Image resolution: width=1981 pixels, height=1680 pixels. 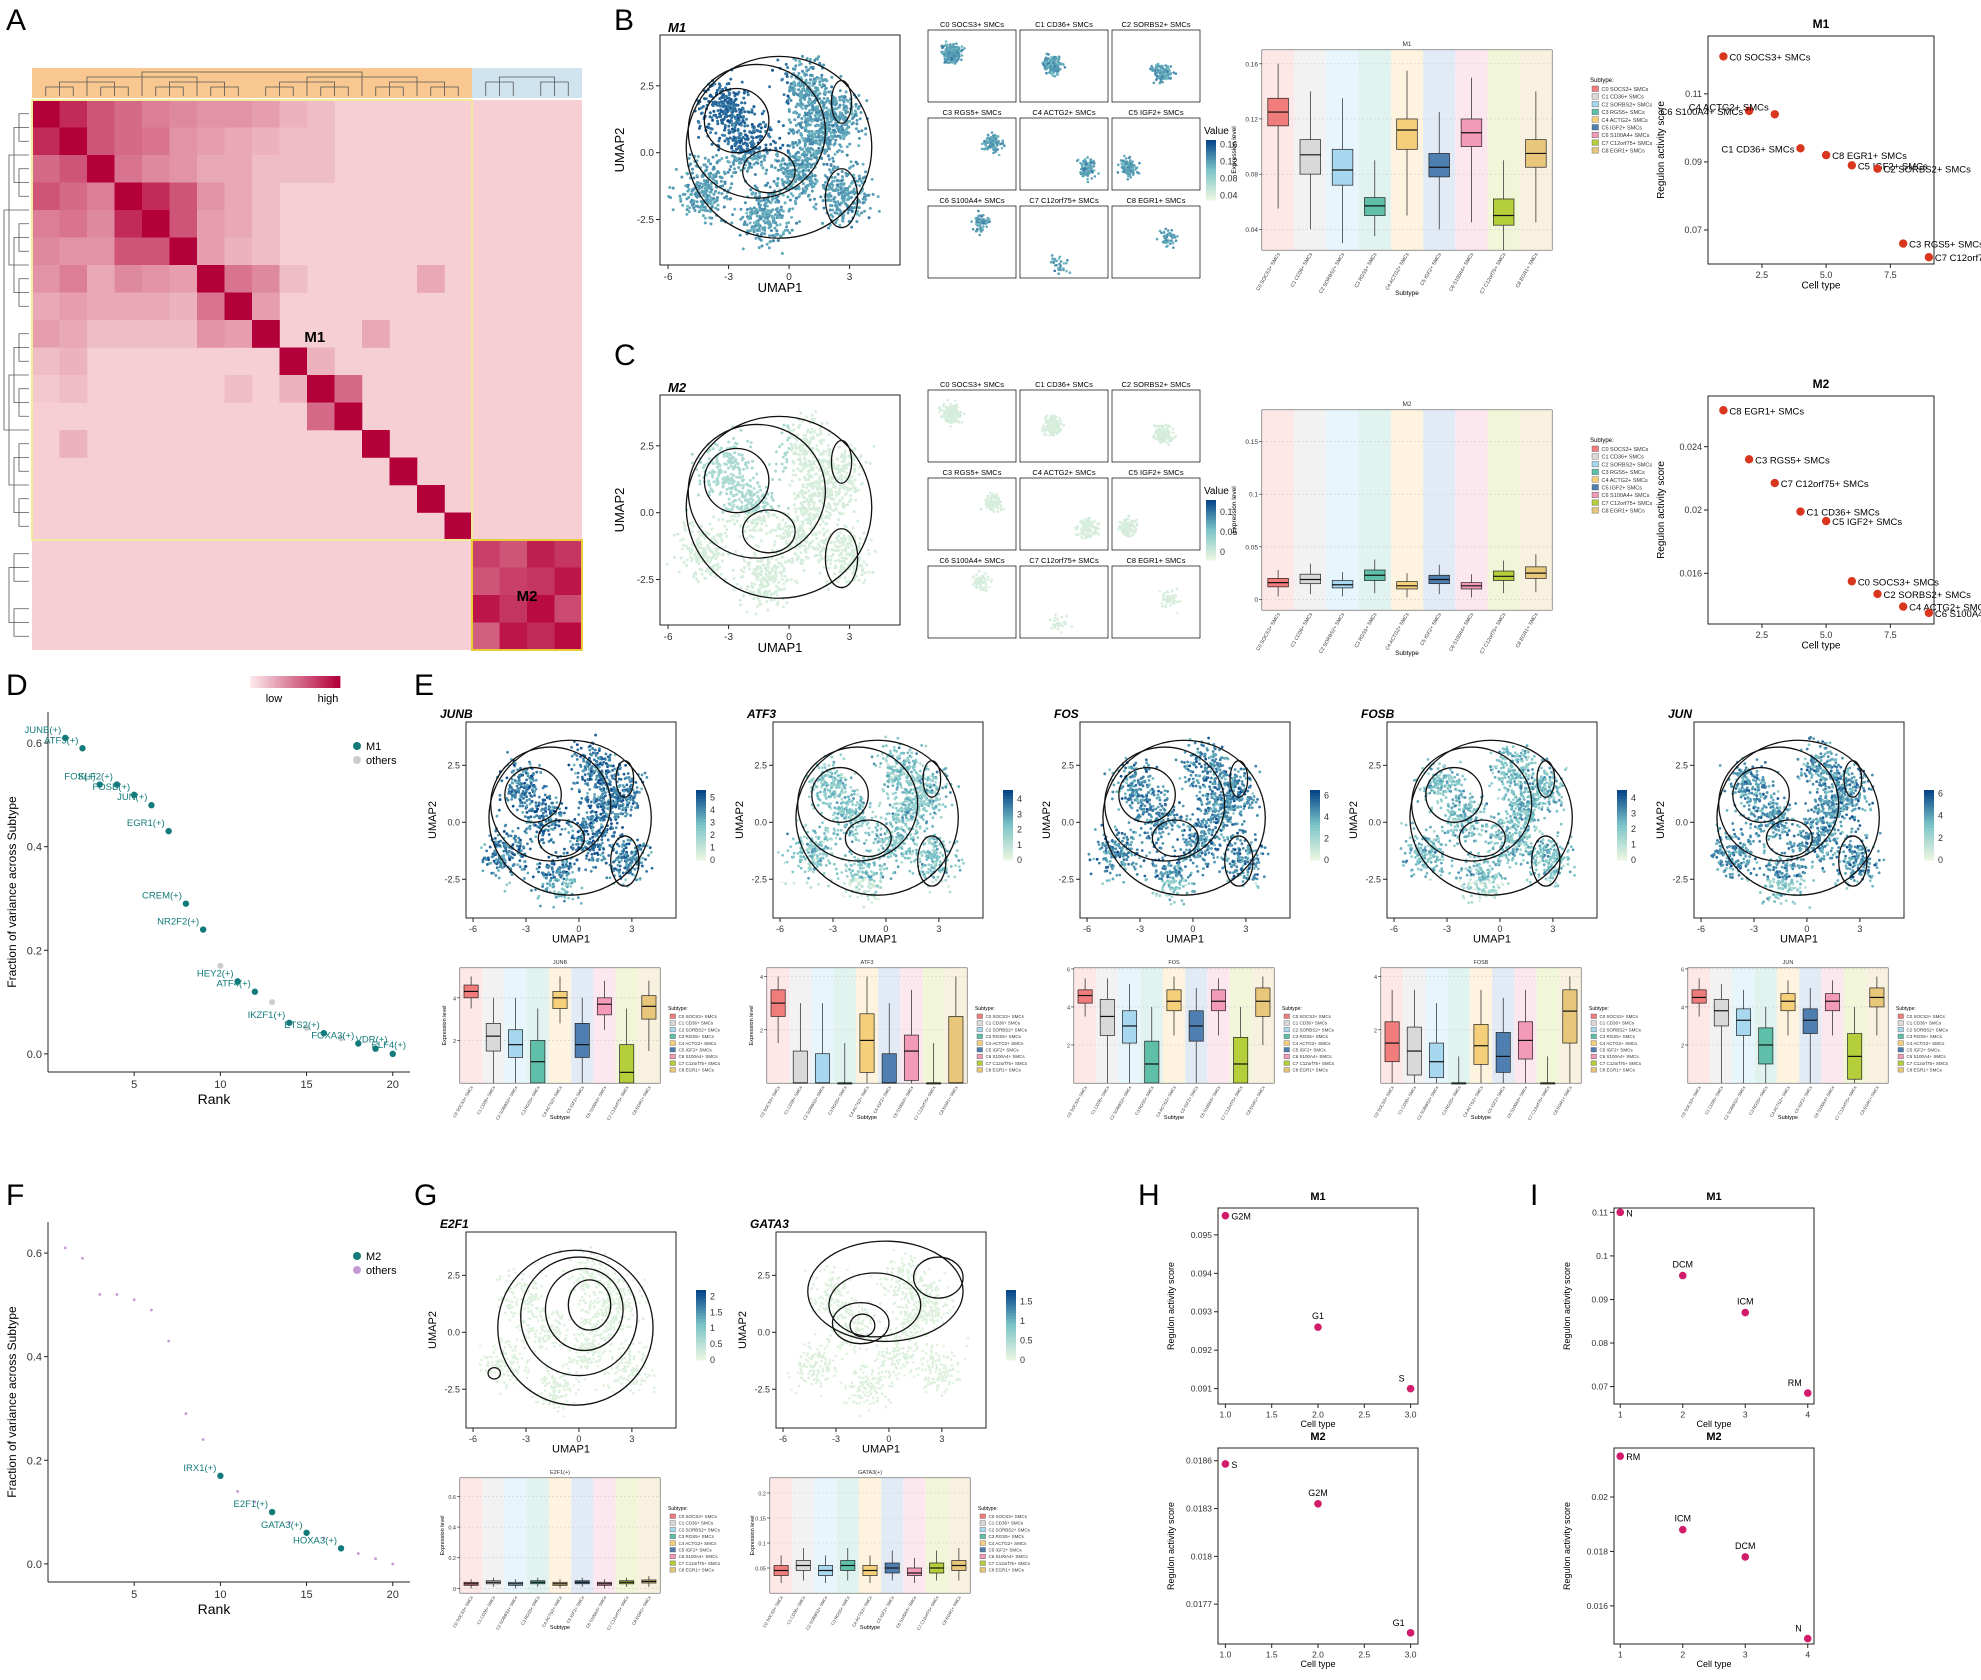 What do you see at coordinates (1821, 285) in the screenshot?
I see `x-axis-label: Cell type` at bounding box center [1821, 285].